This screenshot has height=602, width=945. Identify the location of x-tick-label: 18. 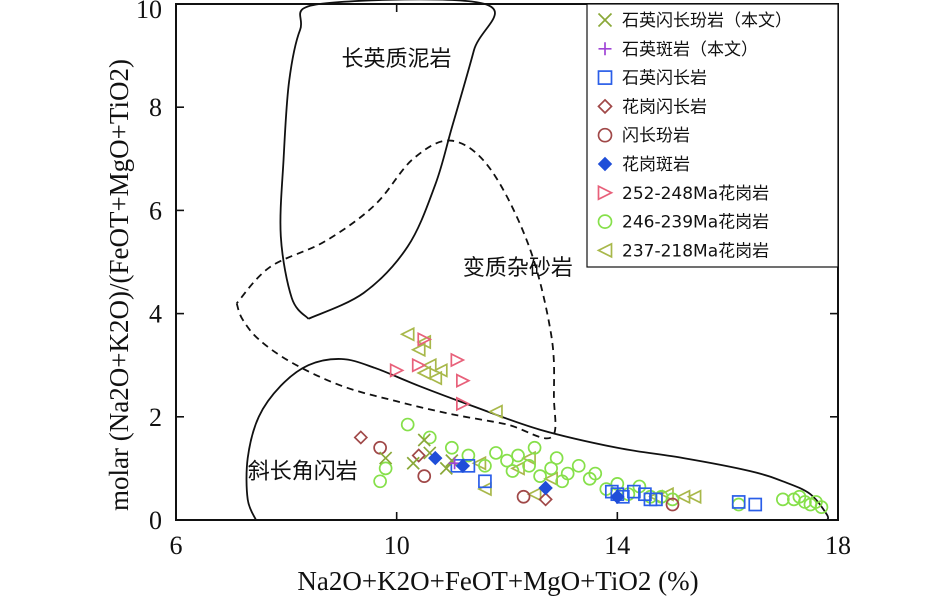
(838, 545).